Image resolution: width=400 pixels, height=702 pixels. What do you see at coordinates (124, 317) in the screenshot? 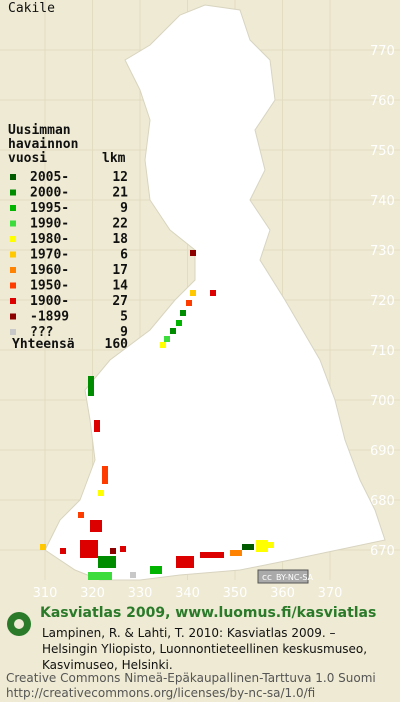
I see `legend-count: 5` at bounding box center [124, 317].